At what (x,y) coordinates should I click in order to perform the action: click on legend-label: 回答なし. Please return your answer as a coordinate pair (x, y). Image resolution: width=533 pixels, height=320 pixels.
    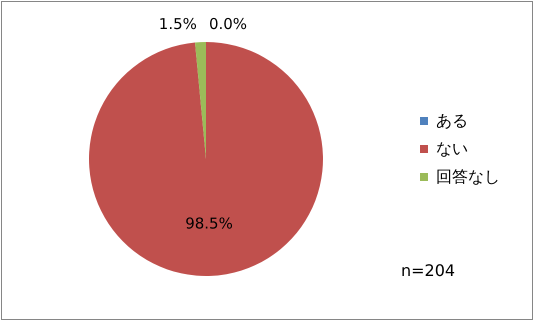
    Looking at the image, I should click on (468, 176).